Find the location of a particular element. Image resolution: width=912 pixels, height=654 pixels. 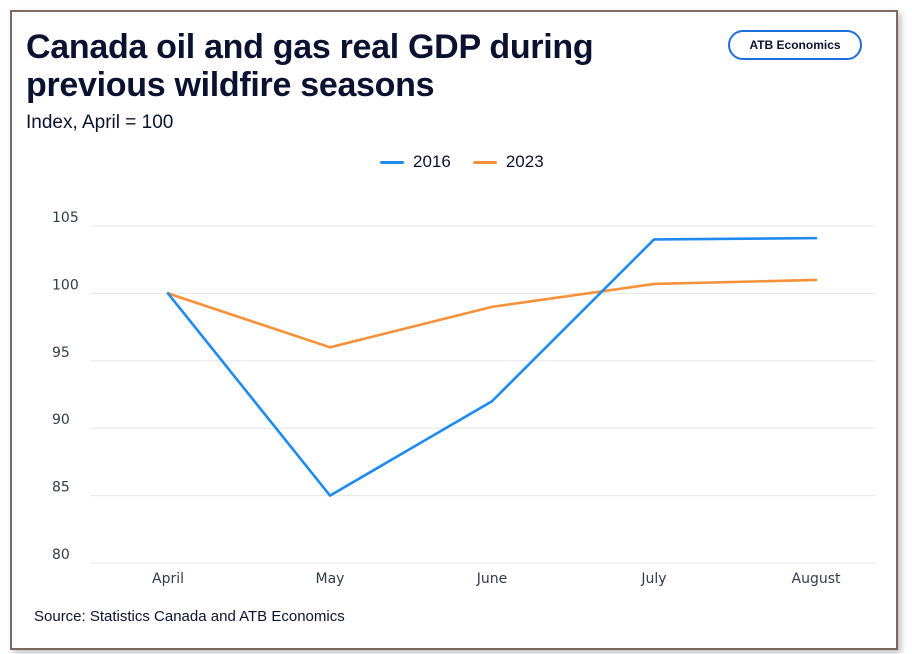

y-tick-label-85: 85 is located at coordinates (61, 488).